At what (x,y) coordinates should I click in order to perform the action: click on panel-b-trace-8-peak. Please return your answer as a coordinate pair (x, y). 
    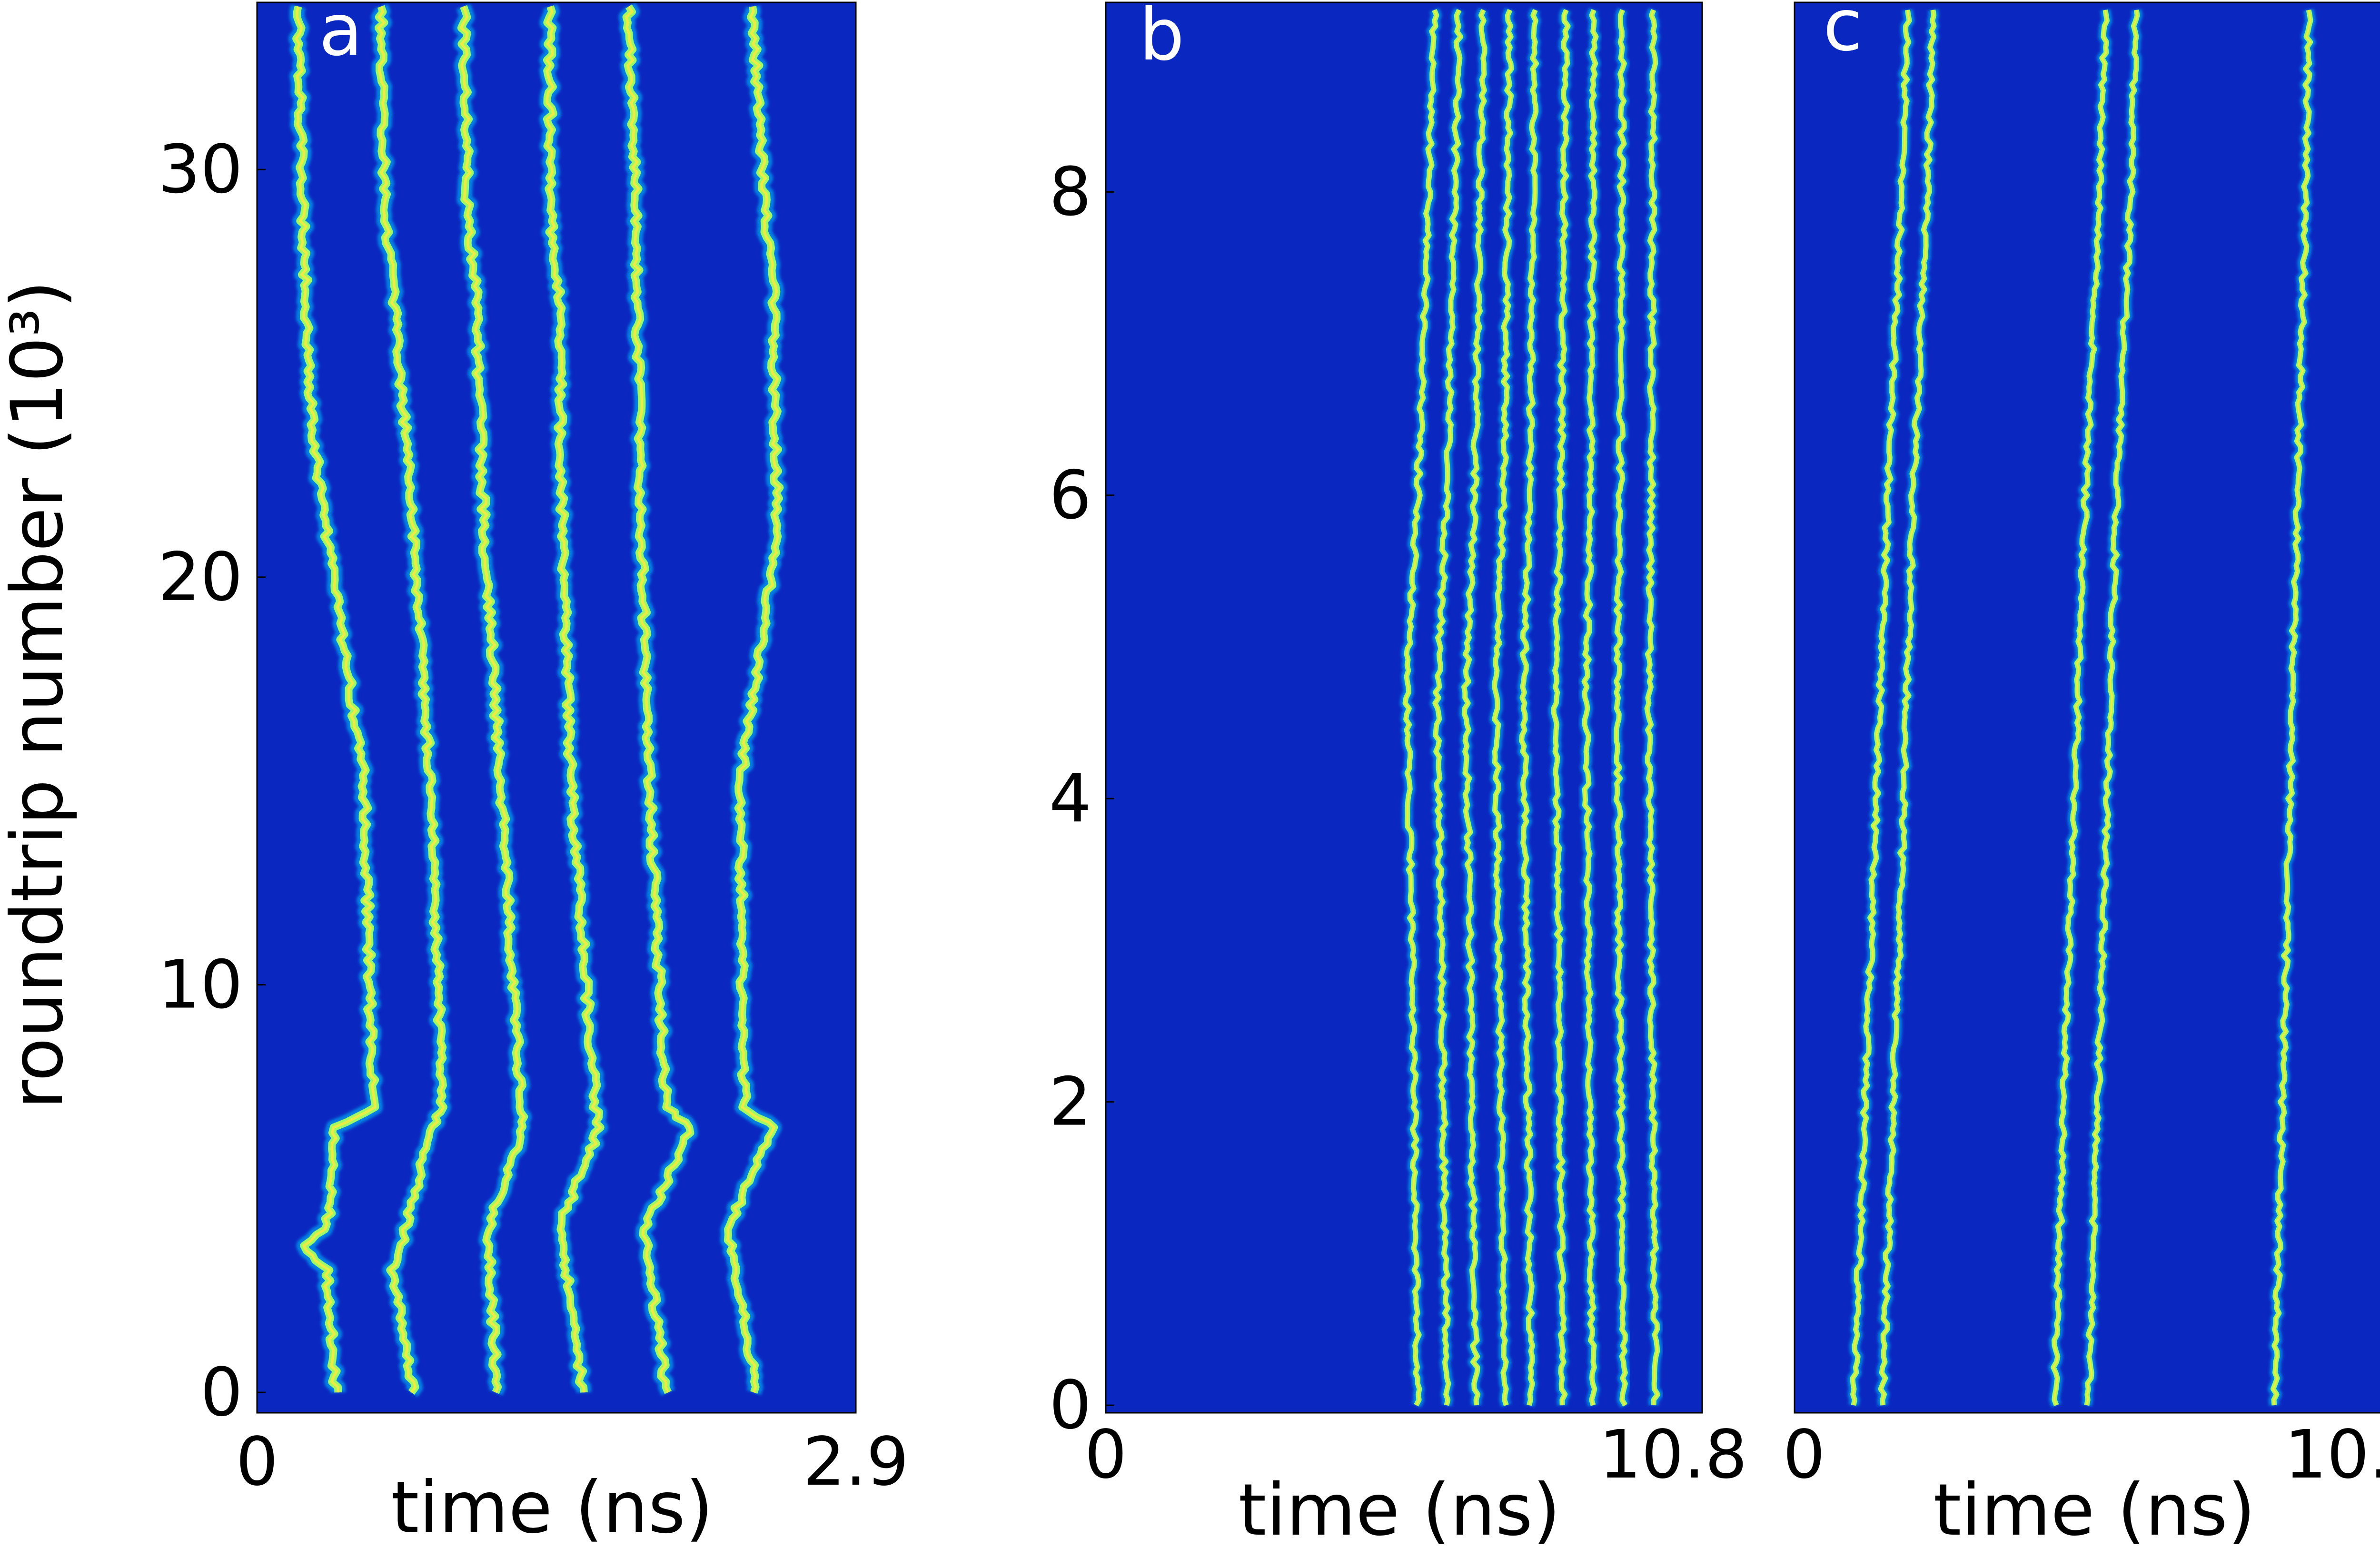
    Looking at the image, I should click on (1620, 708).